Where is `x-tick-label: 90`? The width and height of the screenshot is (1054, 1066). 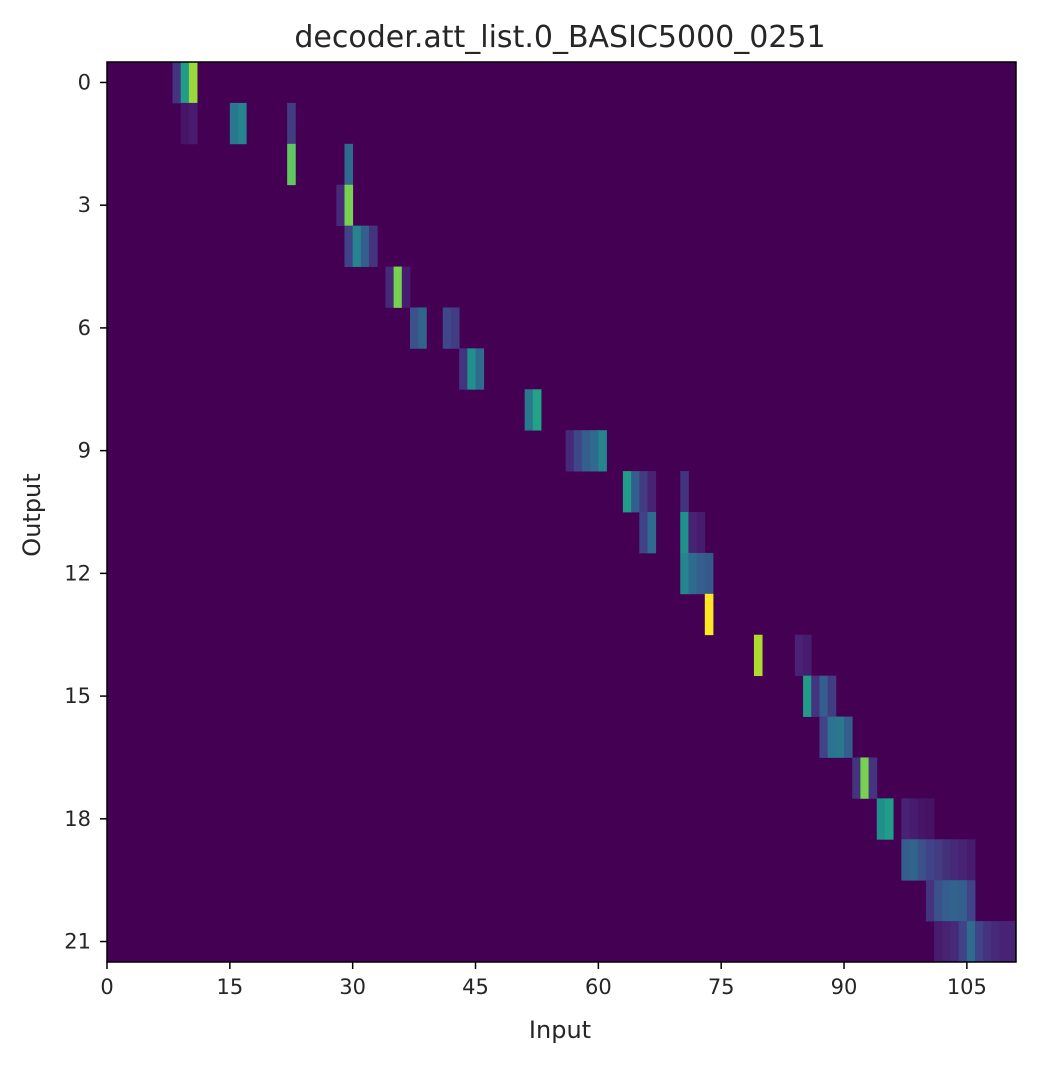 x-tick-label: 90 is located at coordinates (844, 987).